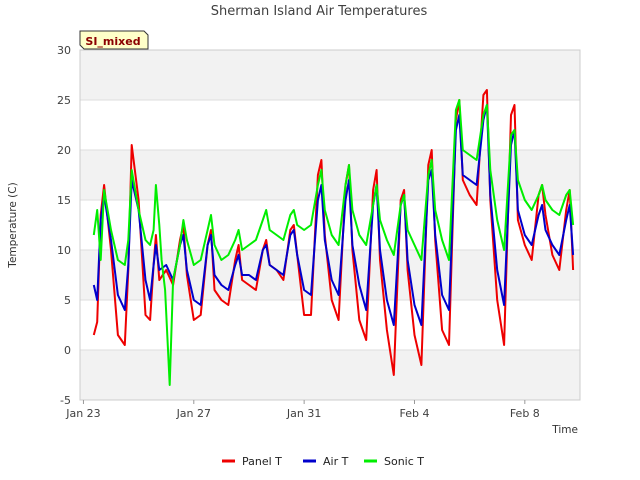  Describe the element at coordinates (414, 413) in the screenshot. I see `x-tick-label: Feb 4` at that location.